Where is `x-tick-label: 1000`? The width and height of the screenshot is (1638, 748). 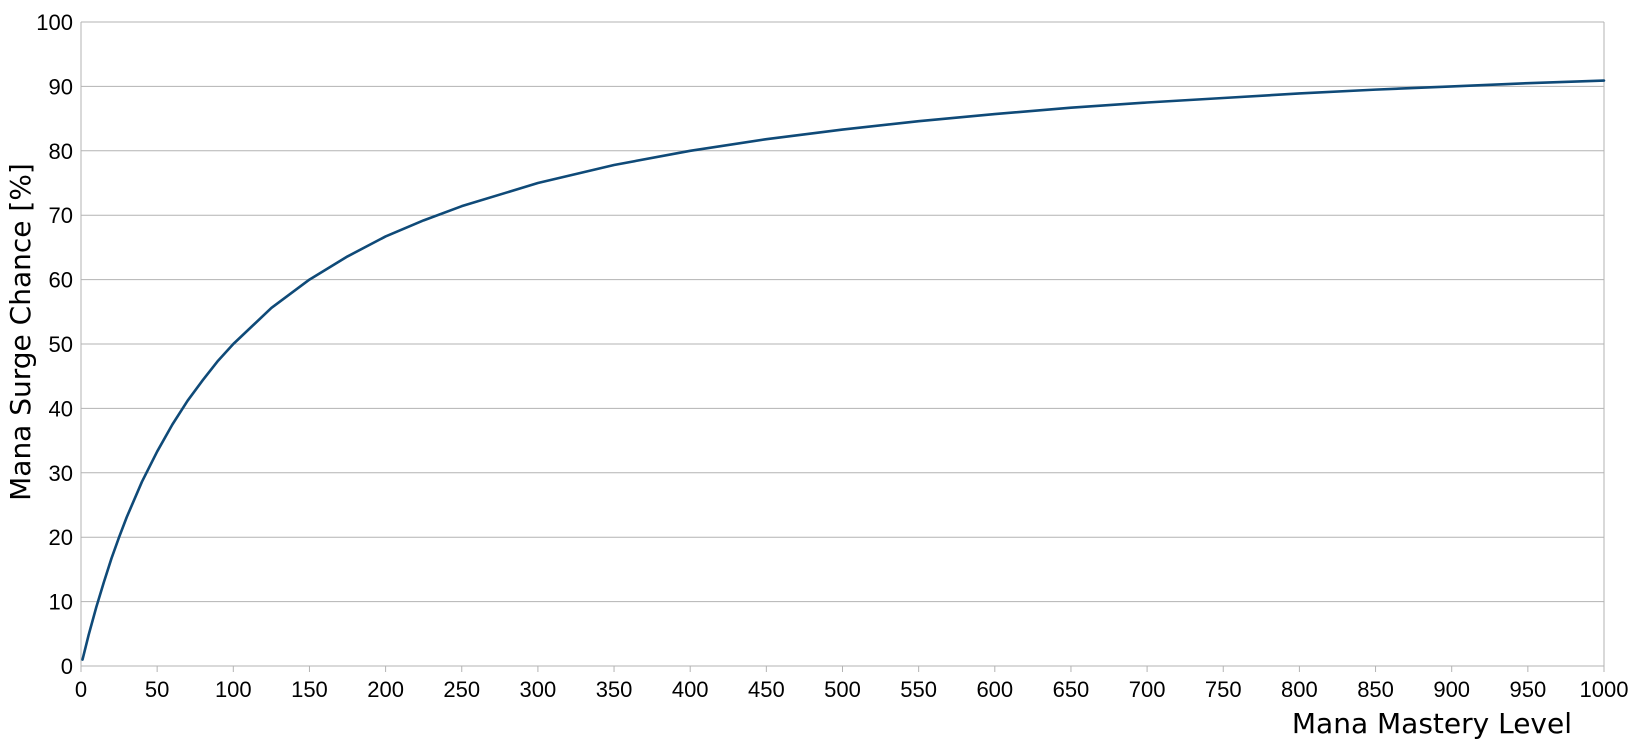 x-tick-label: 1000 is located at coordinates (1604, 689).